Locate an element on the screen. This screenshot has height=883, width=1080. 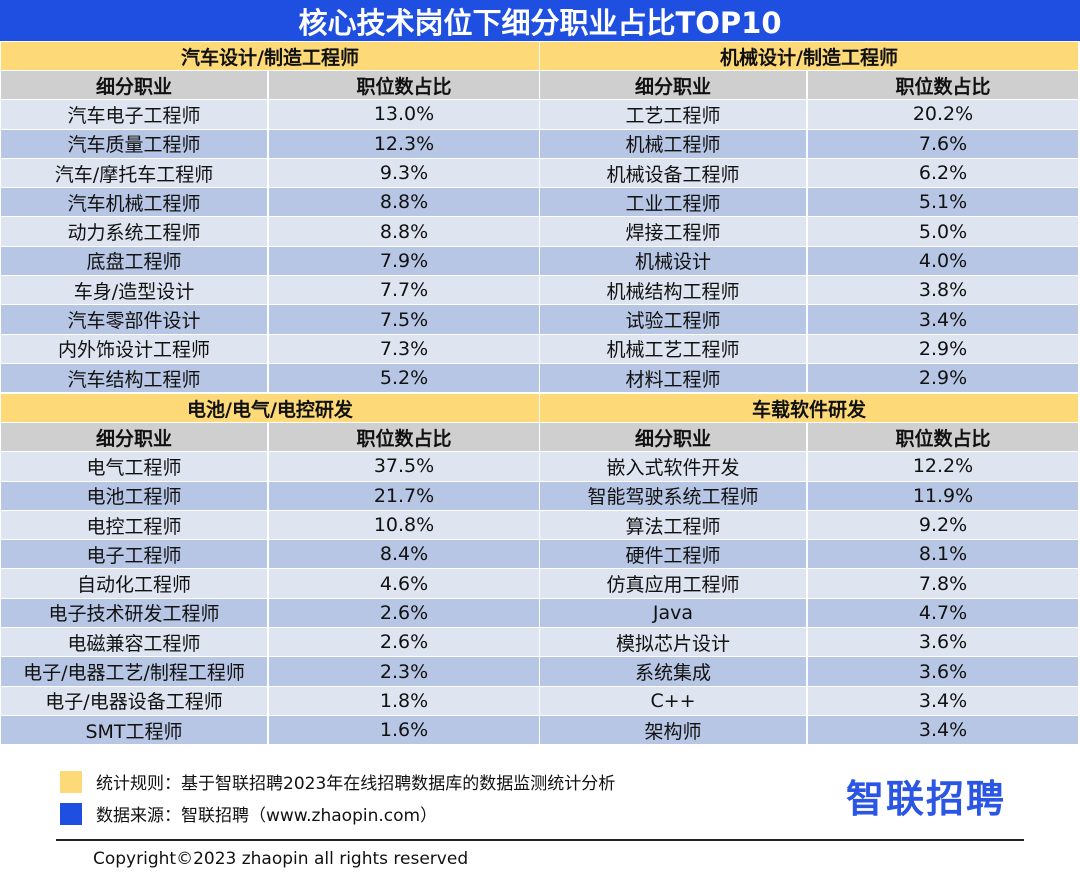
job-cell: 工业工程师 is located at coordinates (674, 202).